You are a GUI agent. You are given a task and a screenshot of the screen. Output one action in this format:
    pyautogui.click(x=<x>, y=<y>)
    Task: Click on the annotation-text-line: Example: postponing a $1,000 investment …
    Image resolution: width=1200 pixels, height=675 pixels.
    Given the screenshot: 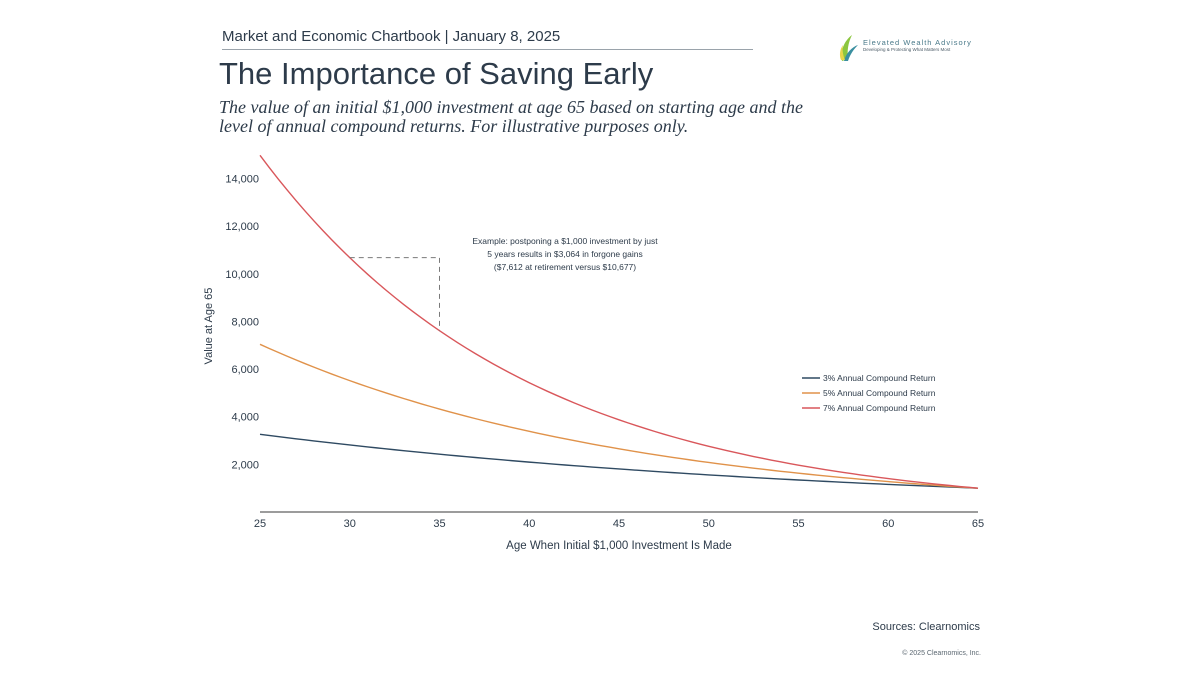 What is the action you would take?
    pyautogui.click(x=565, y=241)
    